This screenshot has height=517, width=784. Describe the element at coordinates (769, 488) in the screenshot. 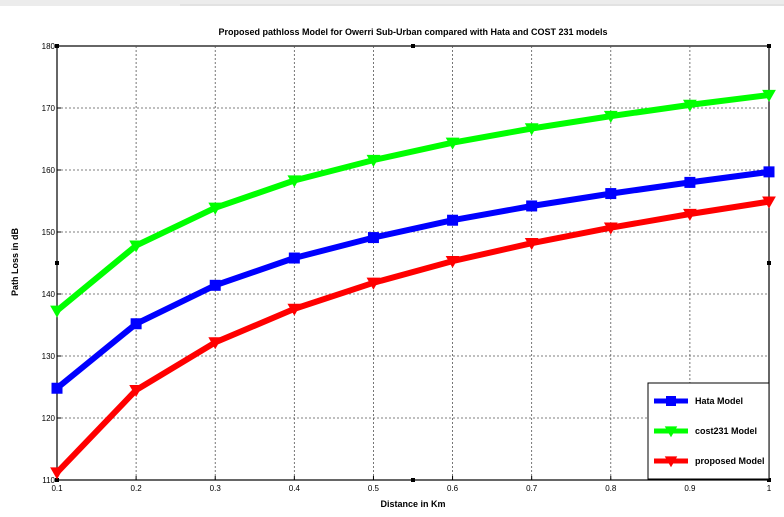

I see `x-tick-label: 1` at that location.